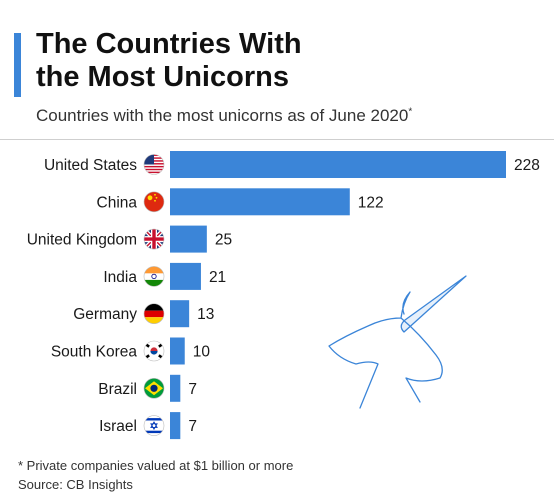 Image resolution: width=554 pixels, height=502 pixels. What do you see at coordinates (118, 426) in the screenshot?
I see `category-label: Israel` at bounding box center [118, 426].